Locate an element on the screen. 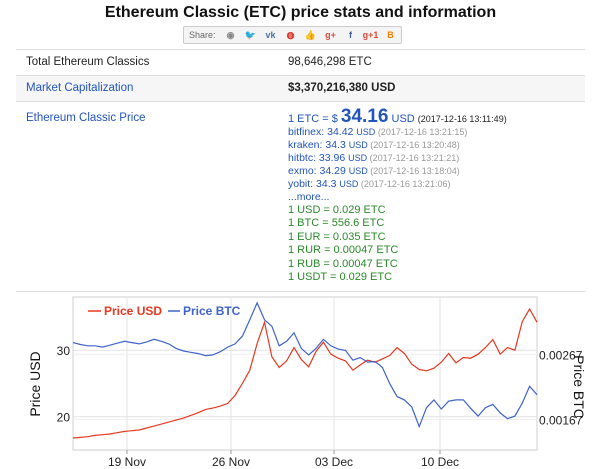 The width and height of the screenshot is (601, 469). blogger-icon: B is located at coordinates (390, 35).